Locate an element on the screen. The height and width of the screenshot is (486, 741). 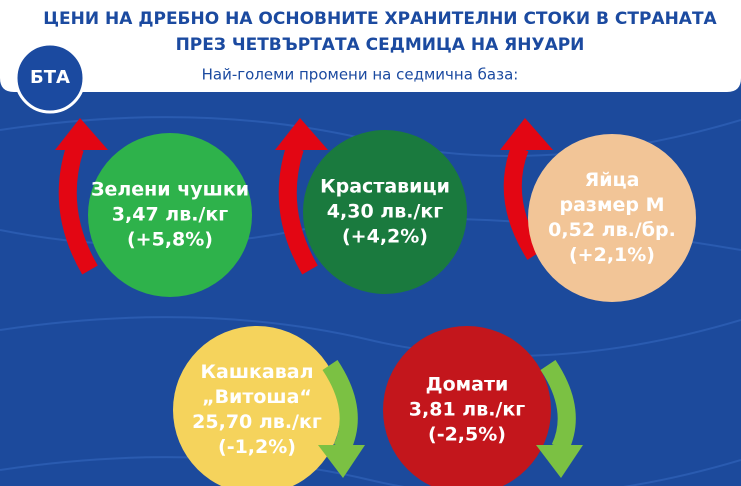
item-name: Домати is located at coordinates (467, 385).